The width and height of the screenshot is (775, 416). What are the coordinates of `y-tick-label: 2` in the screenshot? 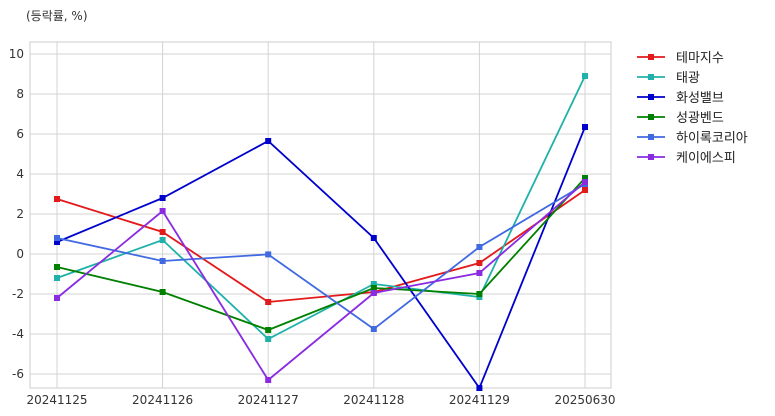 It's located at (20, 214).